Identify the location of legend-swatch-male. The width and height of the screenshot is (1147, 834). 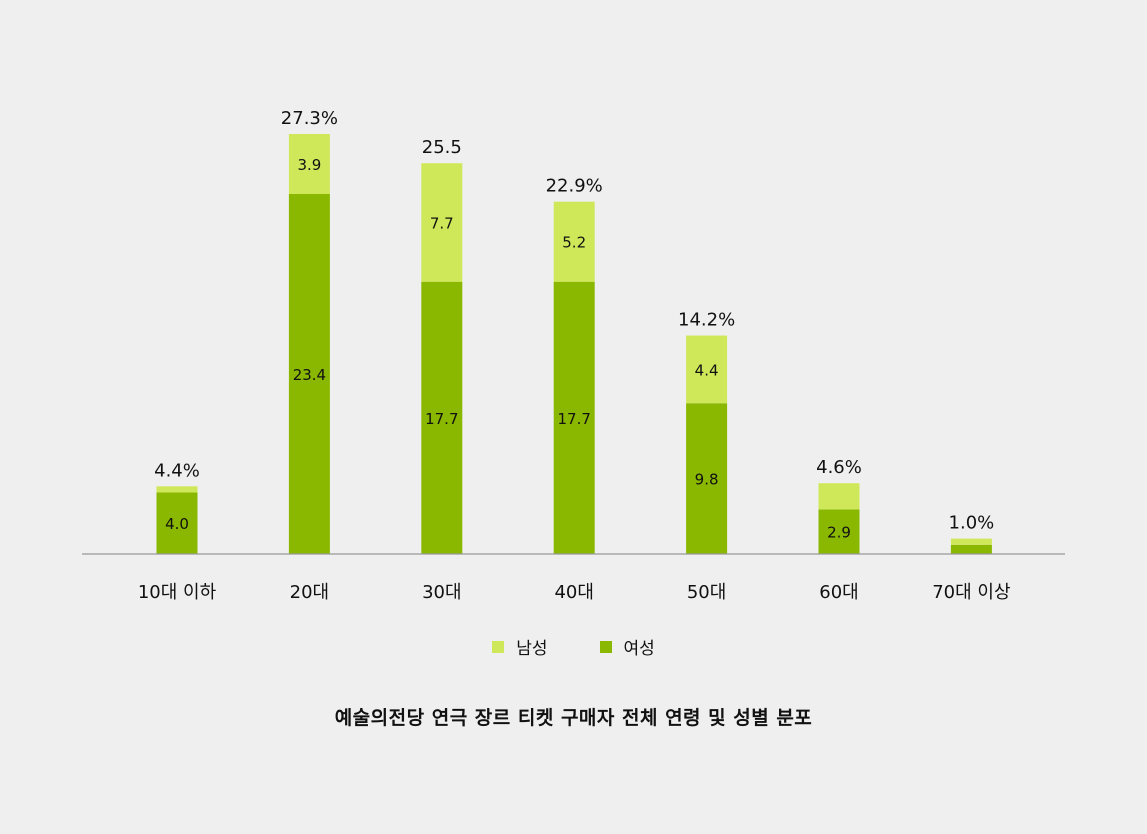
(498, 646).